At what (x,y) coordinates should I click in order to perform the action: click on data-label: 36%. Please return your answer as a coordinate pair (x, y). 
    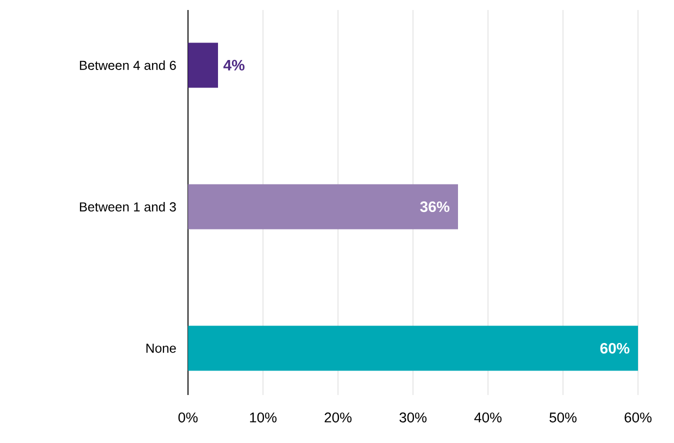
    Looking at the image, I should click on (435, 206).